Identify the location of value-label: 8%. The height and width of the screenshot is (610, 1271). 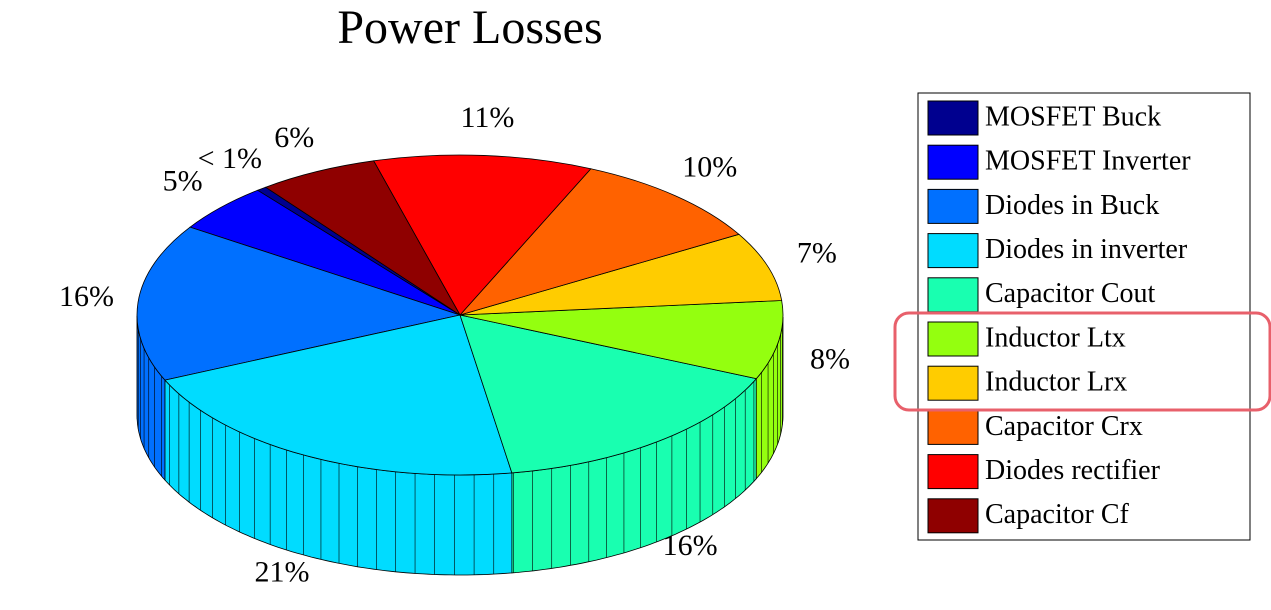
(830, 359).